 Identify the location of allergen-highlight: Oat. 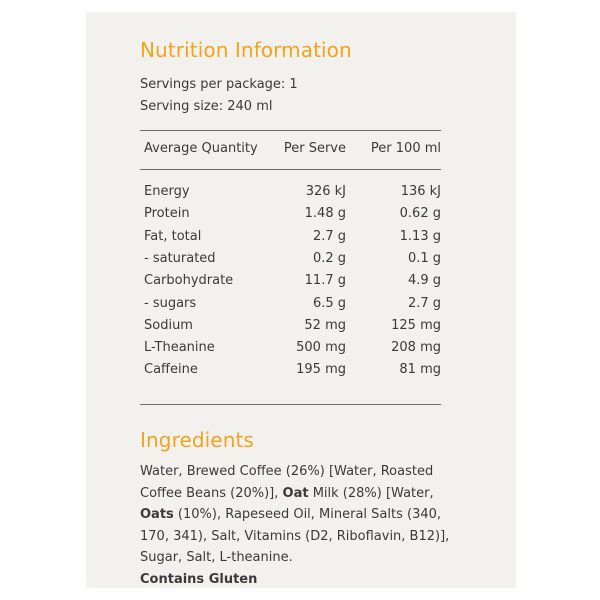
(295, 493).